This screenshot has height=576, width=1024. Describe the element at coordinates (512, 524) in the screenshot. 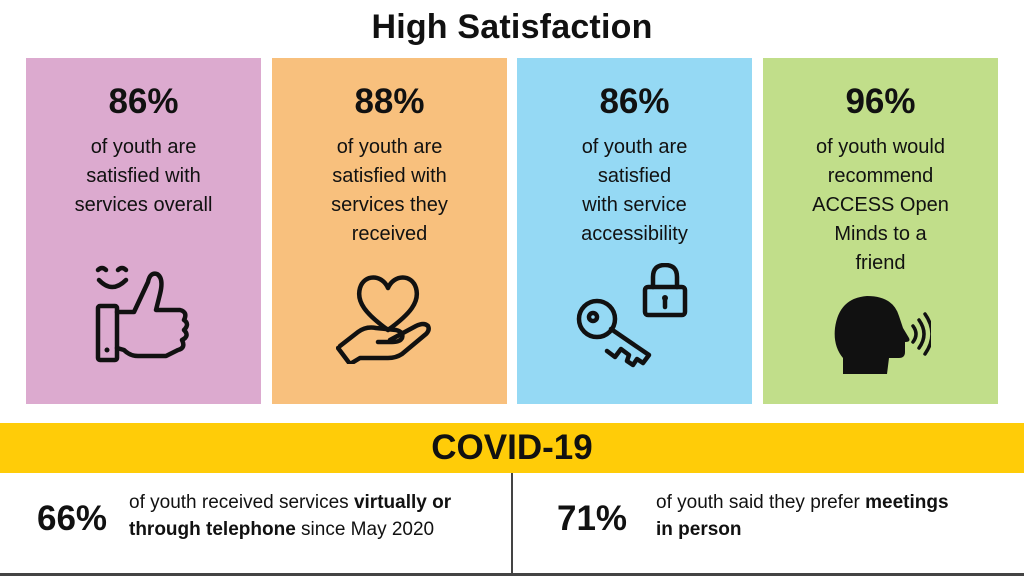

I see `stat-divider` at that location.